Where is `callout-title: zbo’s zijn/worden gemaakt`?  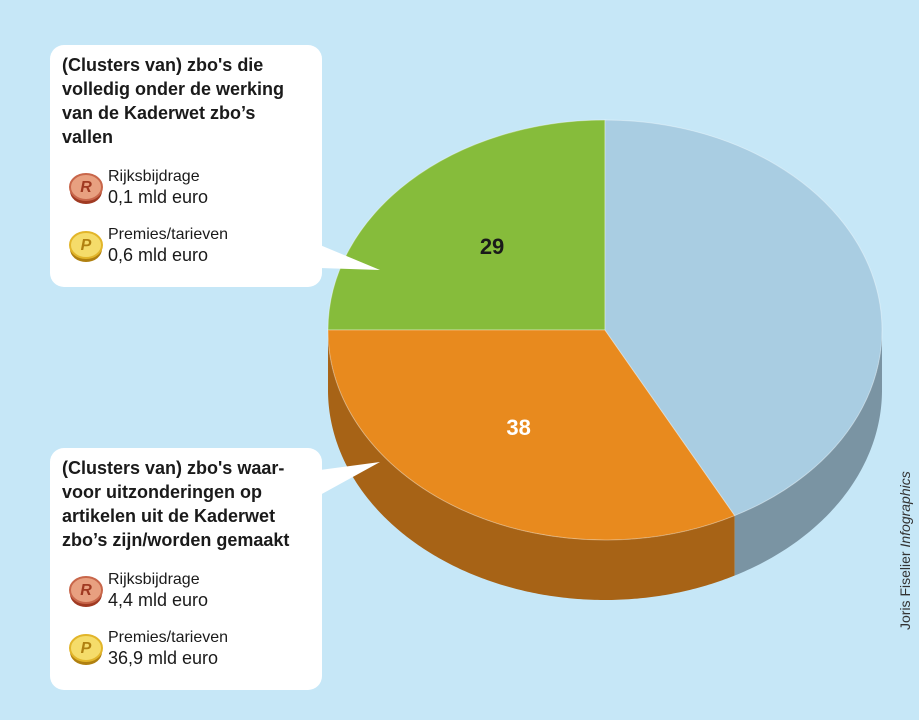
callout-title: zbo’s zijn/worden gemaakt is located at coordinates (175, 540).